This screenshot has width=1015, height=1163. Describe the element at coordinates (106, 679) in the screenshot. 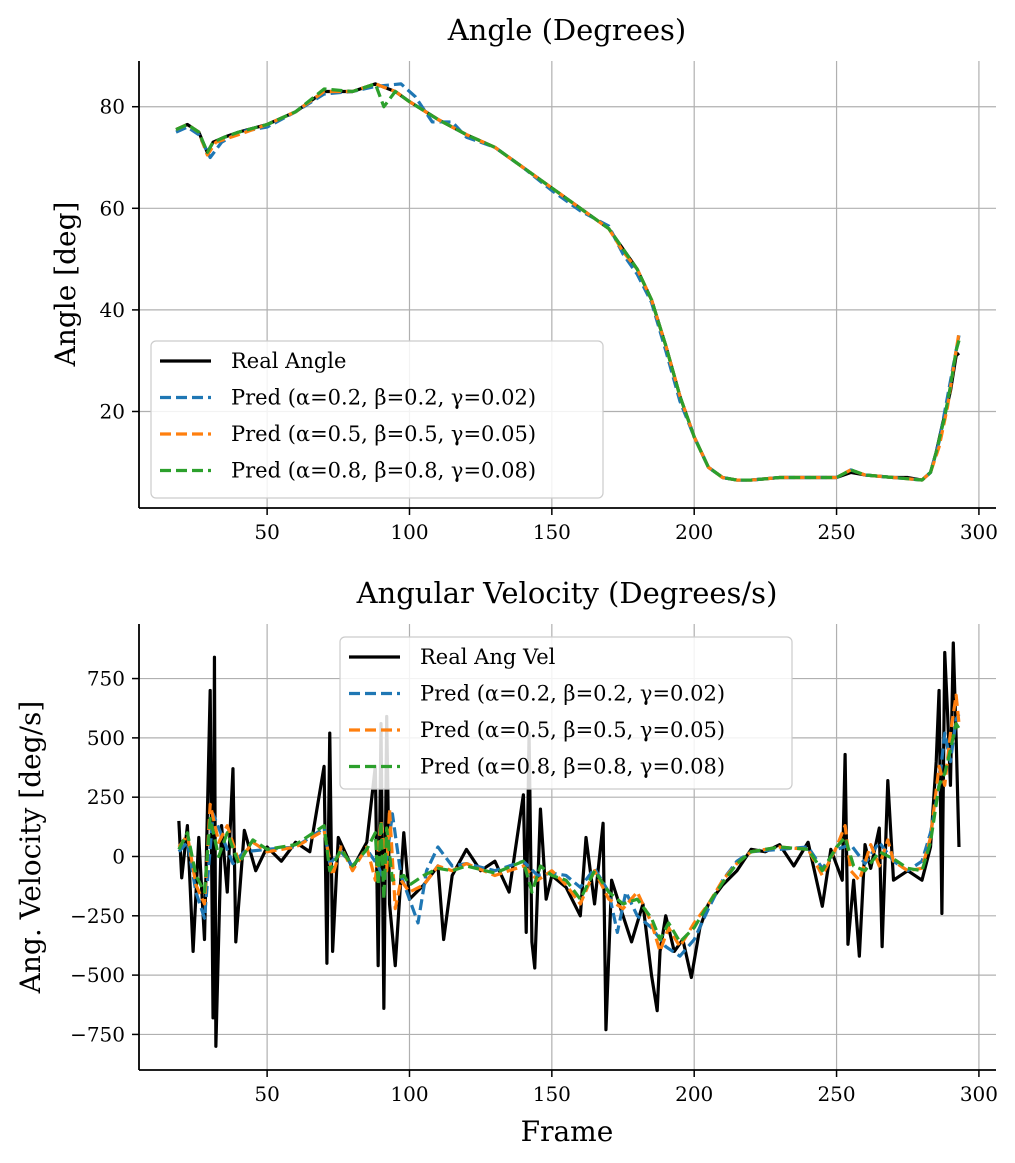

I see `velocity-y-tick-label: 750` at that location.